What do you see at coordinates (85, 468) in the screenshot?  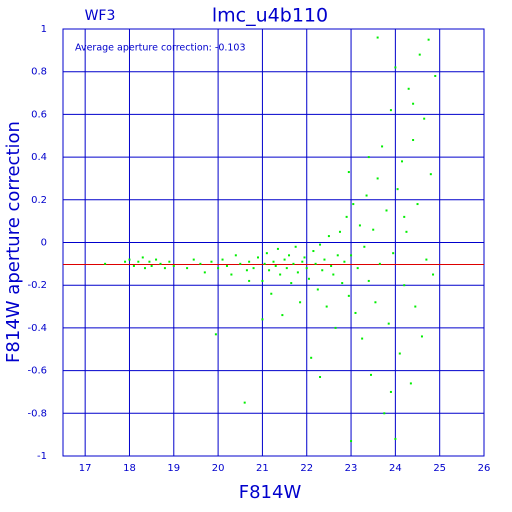 I see `x-tick-label: 17` at bounding box center [85, 468].